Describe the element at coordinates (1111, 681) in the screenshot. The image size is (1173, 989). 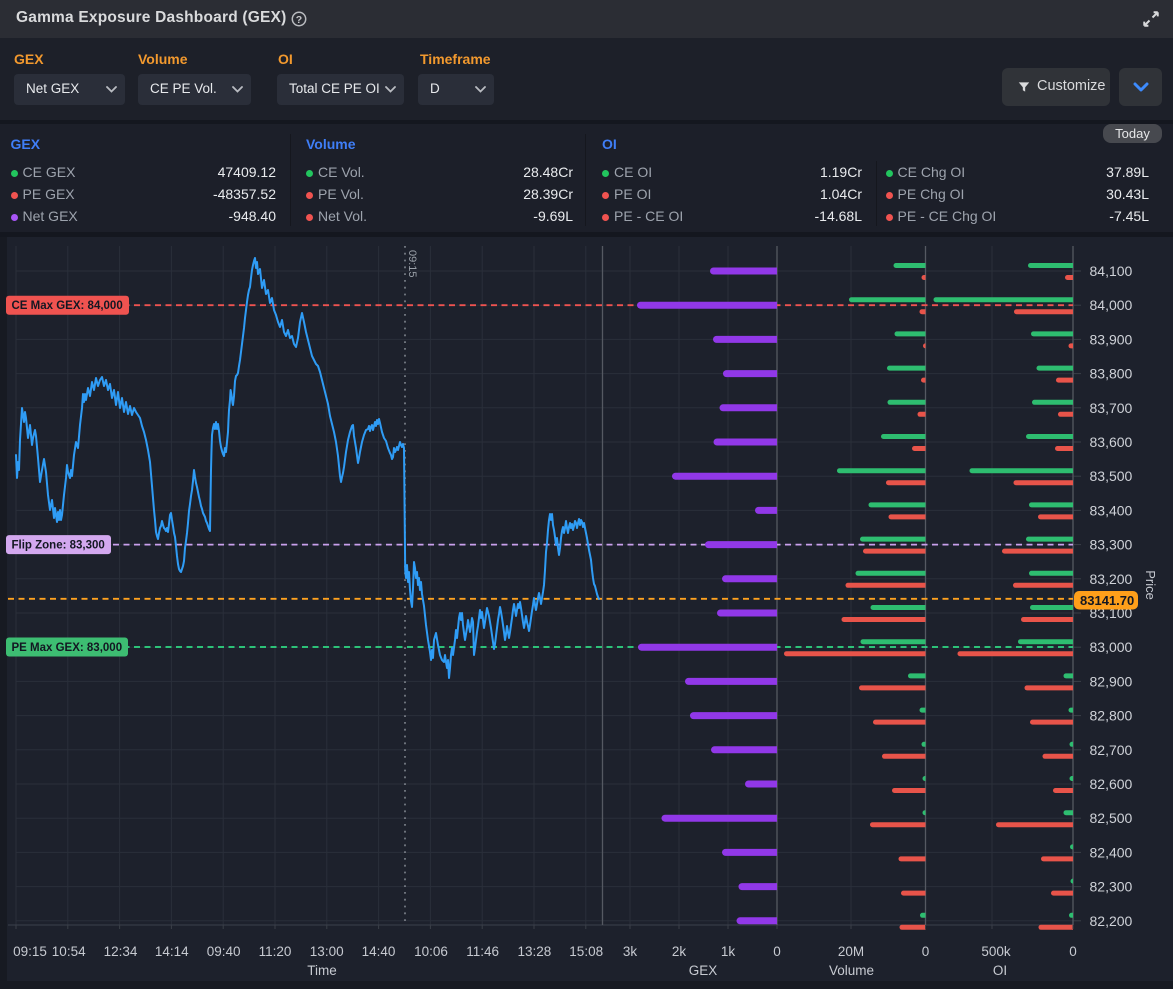
I see `svg-text: 82,900` at that location.